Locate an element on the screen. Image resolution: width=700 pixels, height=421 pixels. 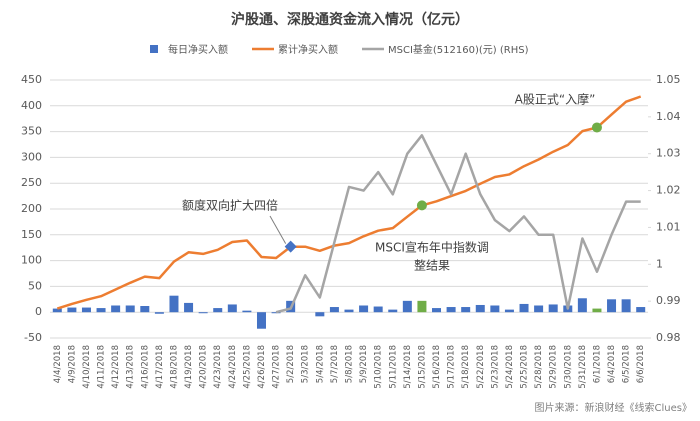
x-tick-label: 5/28/2018 is located at coordinates (539, 367).